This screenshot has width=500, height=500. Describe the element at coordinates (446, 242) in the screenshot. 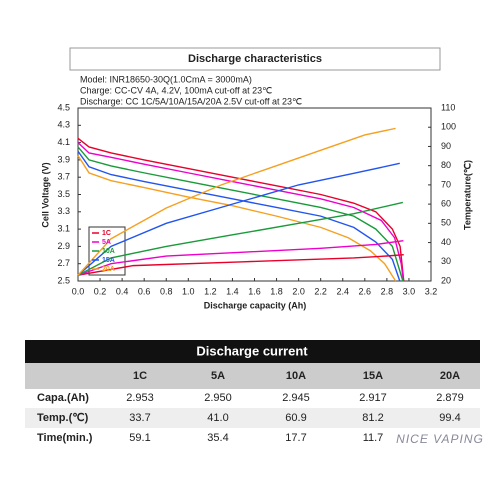

I see `y2-tick-label: 40` at that location.